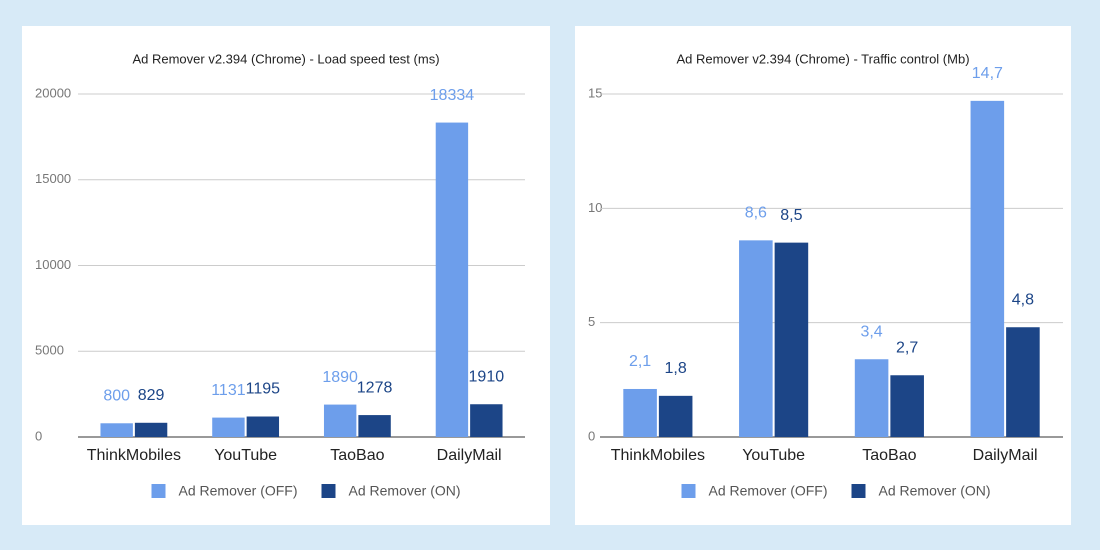 This screenshot has height=550, width=1100. I want to click on value-label: 1131, so click(228, 390).